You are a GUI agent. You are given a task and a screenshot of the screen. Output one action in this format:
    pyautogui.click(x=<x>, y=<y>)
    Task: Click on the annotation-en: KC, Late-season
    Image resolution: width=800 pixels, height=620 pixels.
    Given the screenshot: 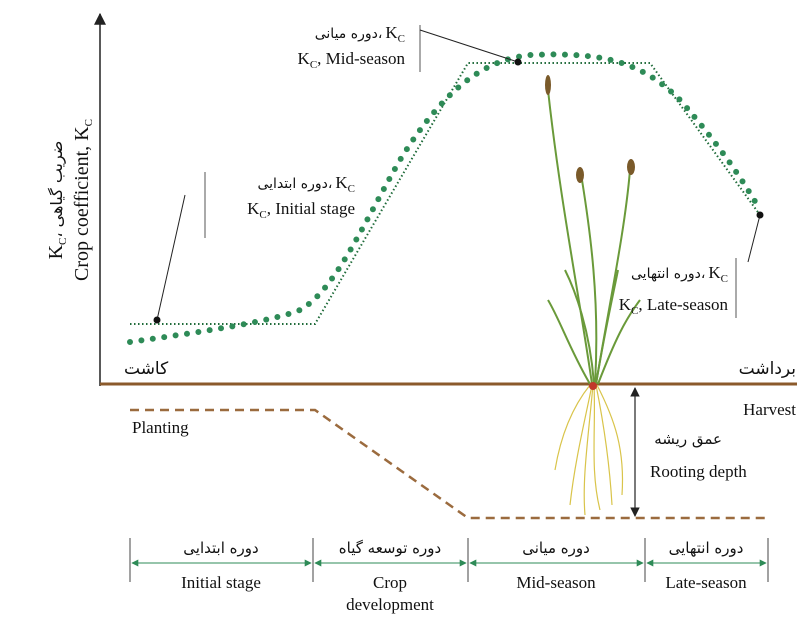 What is the action you would take?
    pyautogui.click(x=674, y=306)
    